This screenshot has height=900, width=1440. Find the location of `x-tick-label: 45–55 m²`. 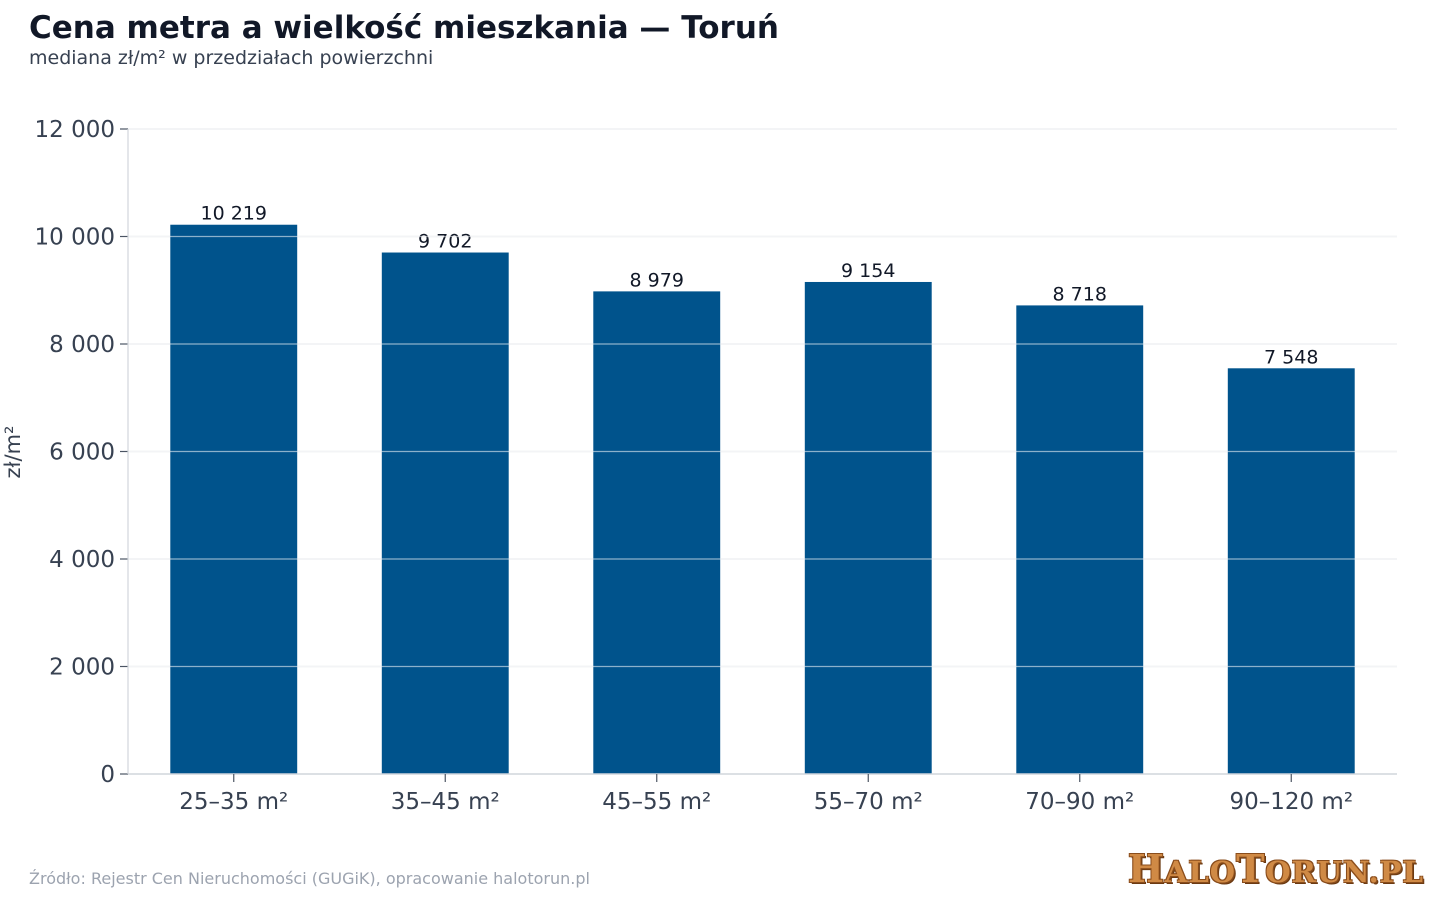

x-tick-label: 45–55 m² is located at coordinates (656, 802).